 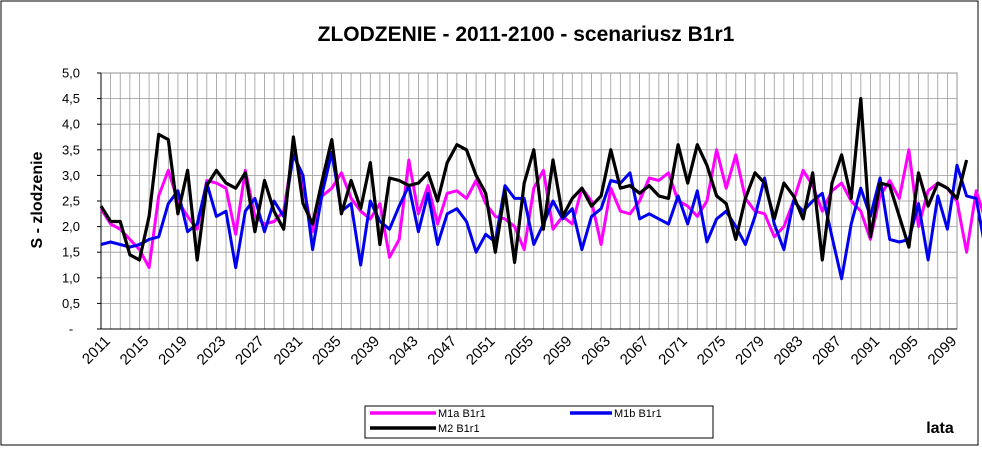 What do you see at coordinates (71, 252) in the screenshot?
I see `y-tick-label: 1,5` at bounding box center [71, 252].